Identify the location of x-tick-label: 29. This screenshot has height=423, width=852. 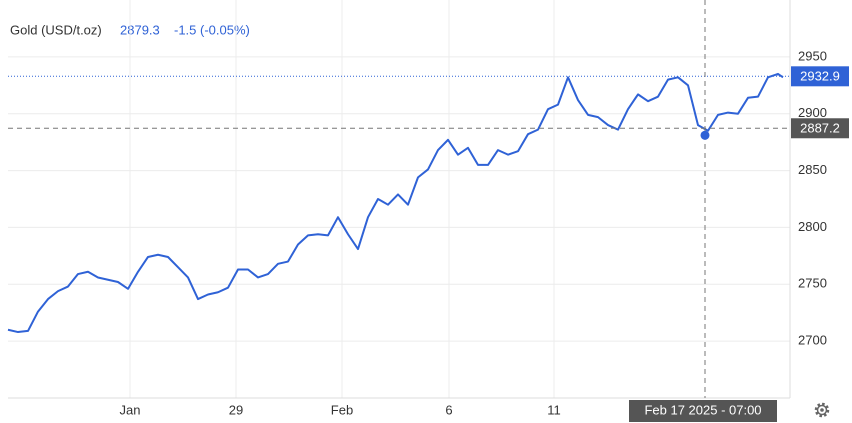
(236, 409).